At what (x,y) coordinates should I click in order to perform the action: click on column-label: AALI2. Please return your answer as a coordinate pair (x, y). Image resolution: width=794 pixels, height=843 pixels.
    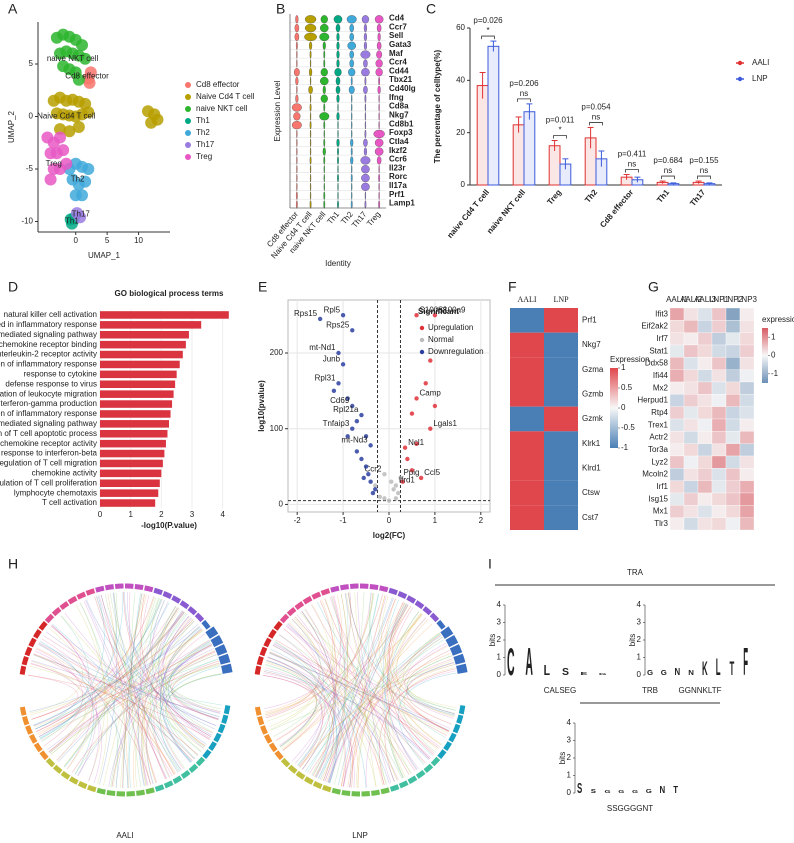
    Looking at the image, I should click on (691, 299).